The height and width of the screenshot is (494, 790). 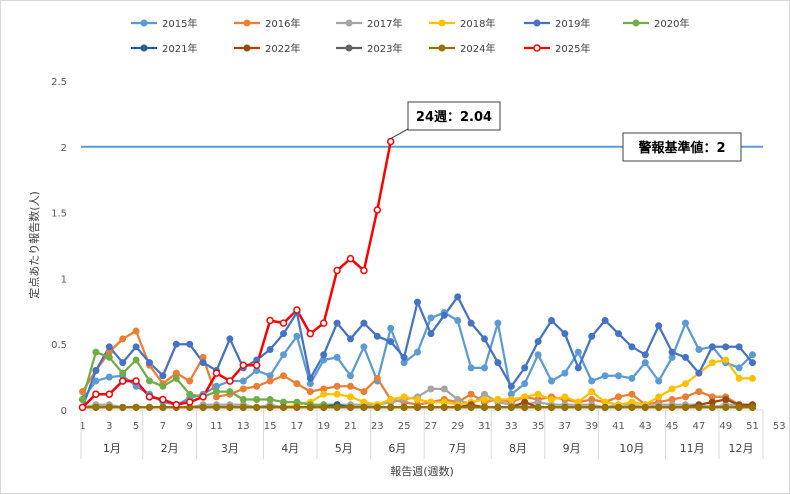 I want to click on y-tick-label: 0.5, so click(x=59, y=345).